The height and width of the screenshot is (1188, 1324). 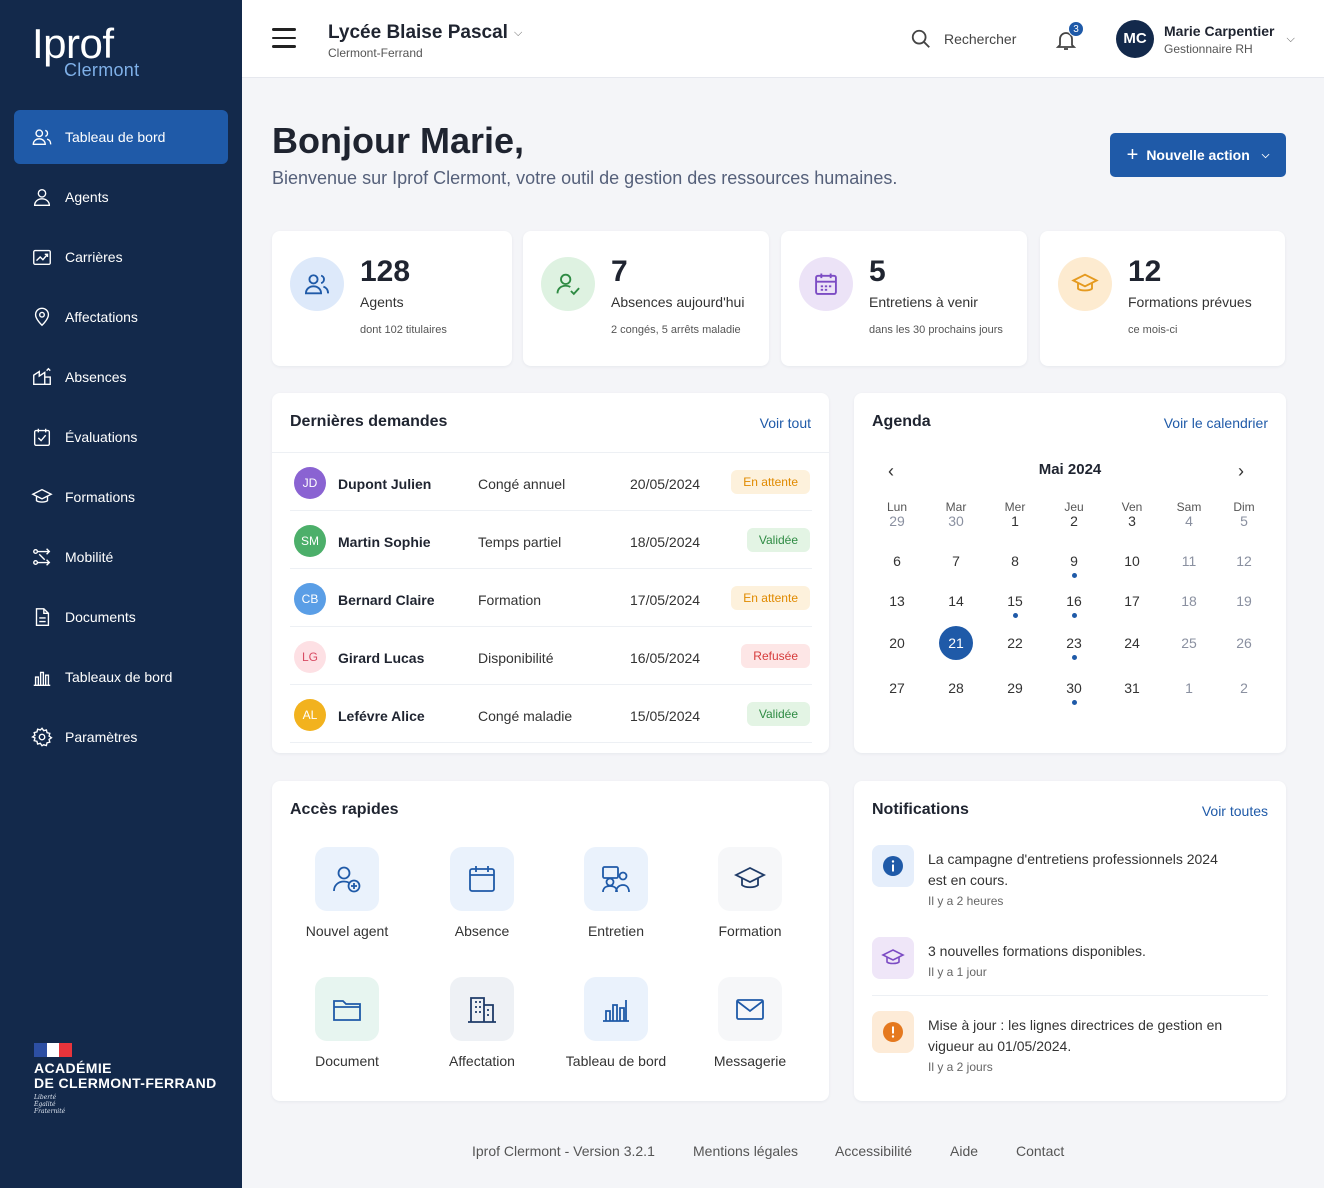 I want to click on chevron-left-icon: ‹, so click(x=891, y=471).